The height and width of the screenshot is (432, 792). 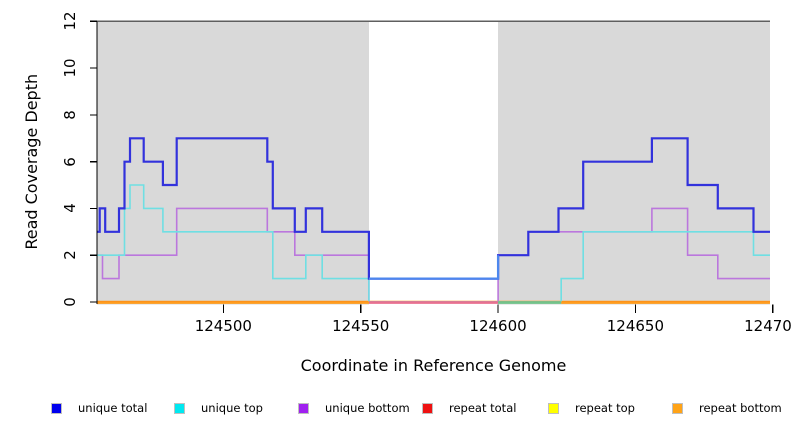 I want to click on x-tick-label-124550: 124550, so click(x=361, y=326).